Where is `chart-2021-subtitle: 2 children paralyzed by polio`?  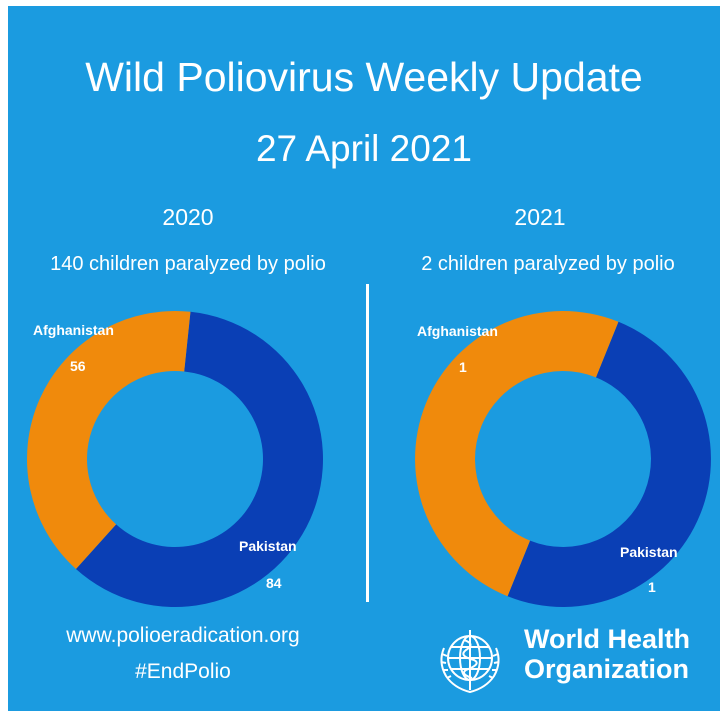 chart-2021-subtitle: 2 children paralyzed by polio is located at coordinates (548, 264).